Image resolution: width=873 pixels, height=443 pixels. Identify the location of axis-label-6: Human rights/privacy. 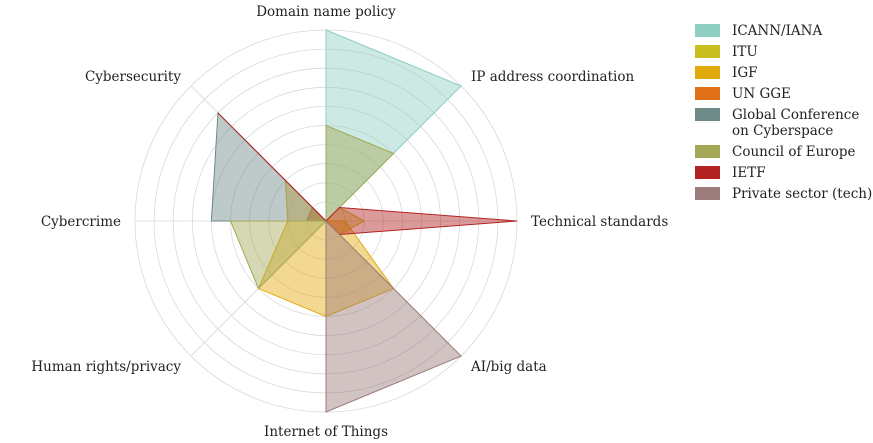
(106, 367).